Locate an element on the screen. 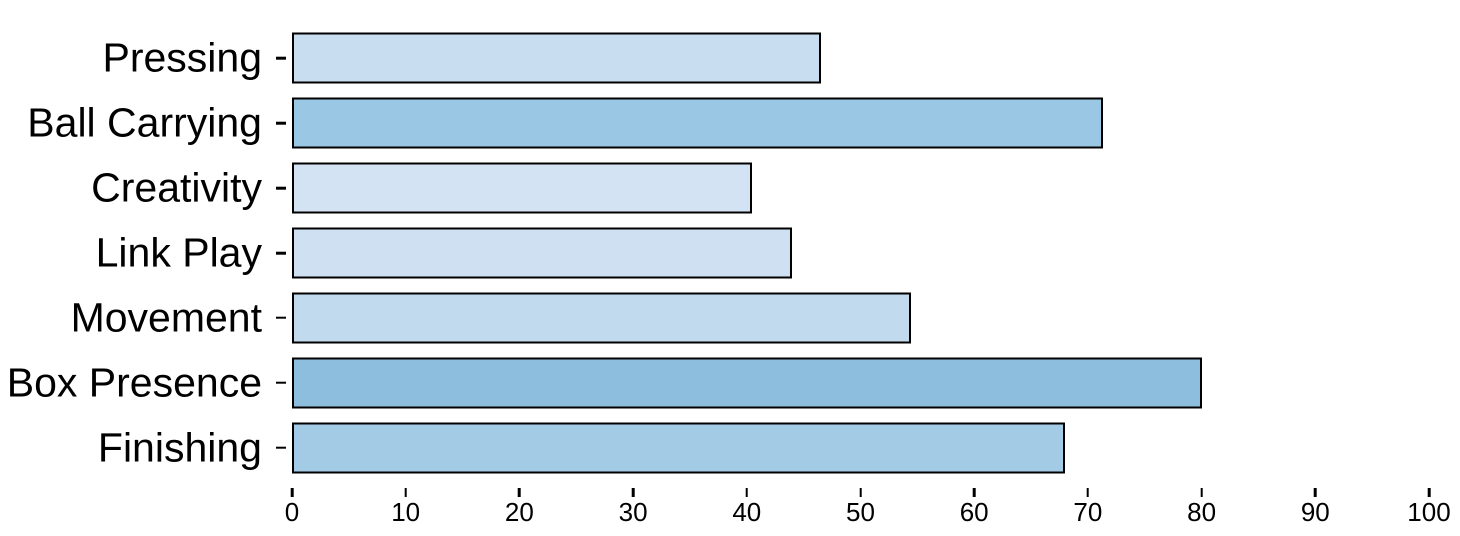 The width and height of the screenshot is (1460, 536). category-label: Box Presence is located at coordinates (134, 382).